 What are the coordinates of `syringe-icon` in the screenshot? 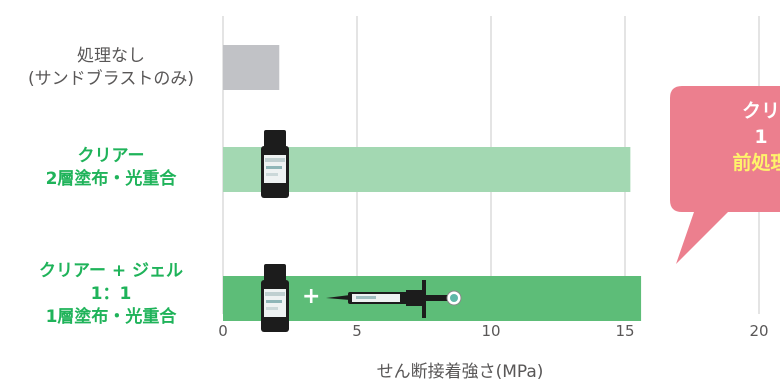 It's located at (394, 299).